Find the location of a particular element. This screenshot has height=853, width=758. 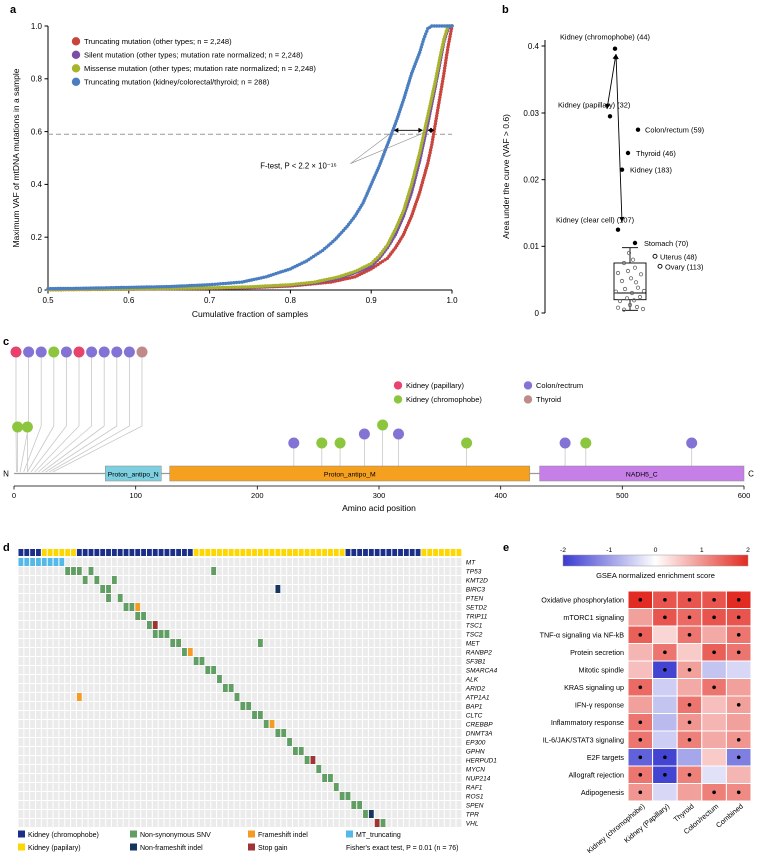

b-y-axis-label: Area under the curve (VAF > 0.6) is located at coordinates (506, 176).